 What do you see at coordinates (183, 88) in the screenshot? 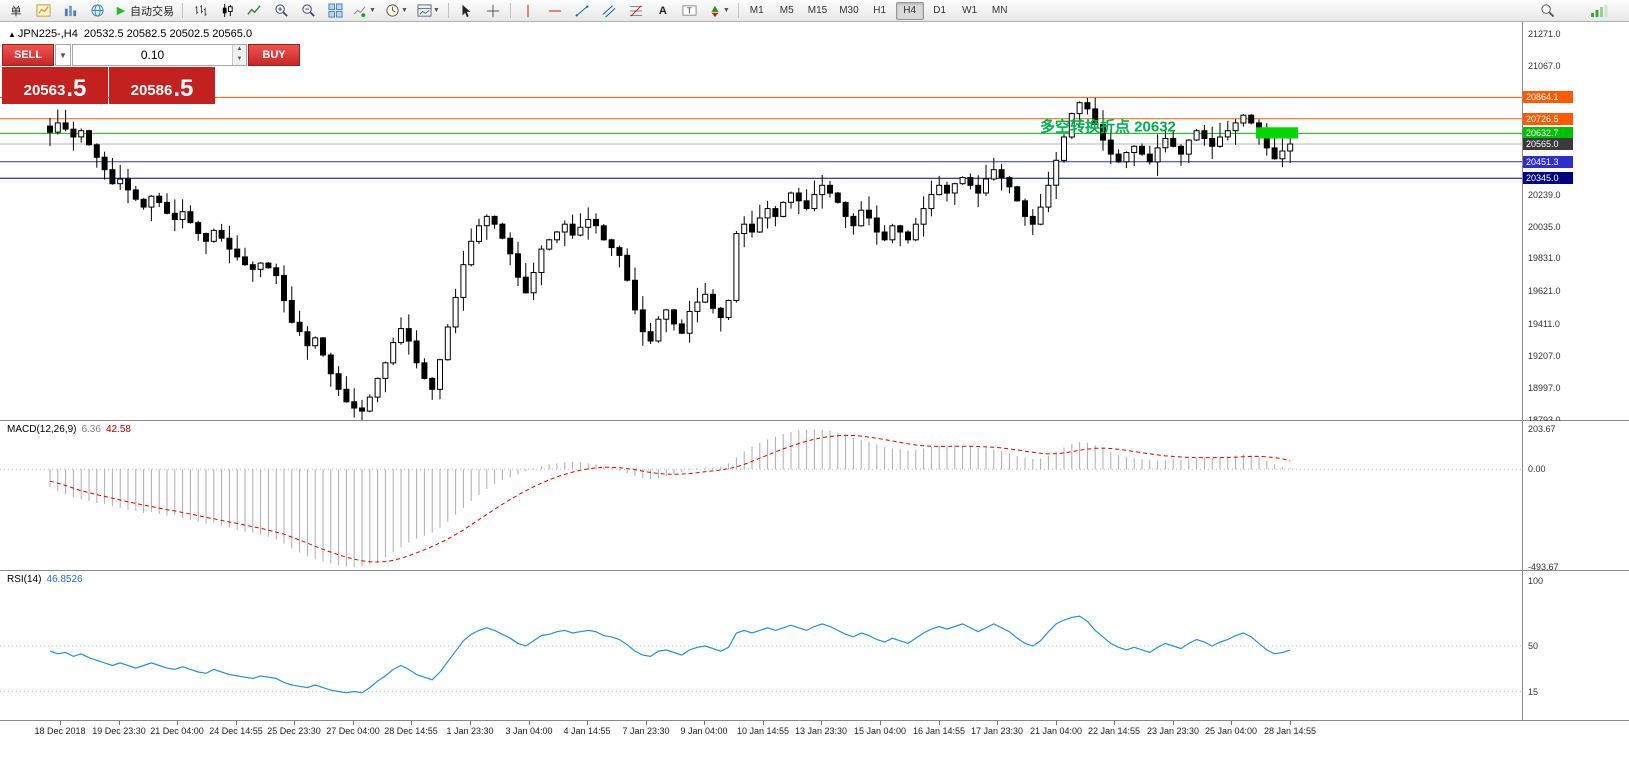
I see `buy-price-pips: .5` at bounding box center [183, 88].